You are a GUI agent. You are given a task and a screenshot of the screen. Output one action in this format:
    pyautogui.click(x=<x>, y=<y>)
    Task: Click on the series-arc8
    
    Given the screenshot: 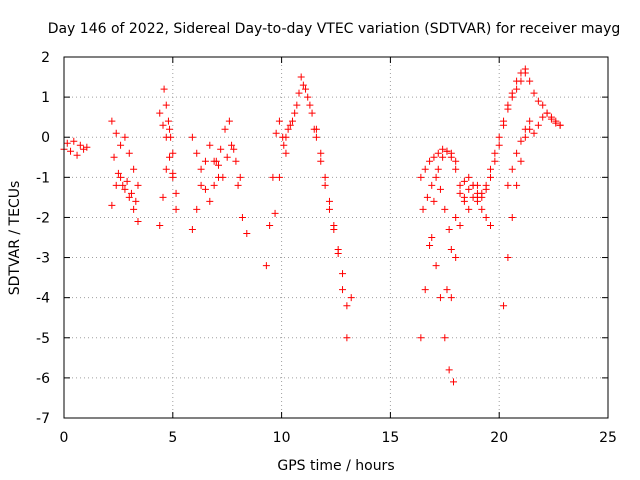 What is the action you would take?
    pyautogui.click(x=205, y=187)
    